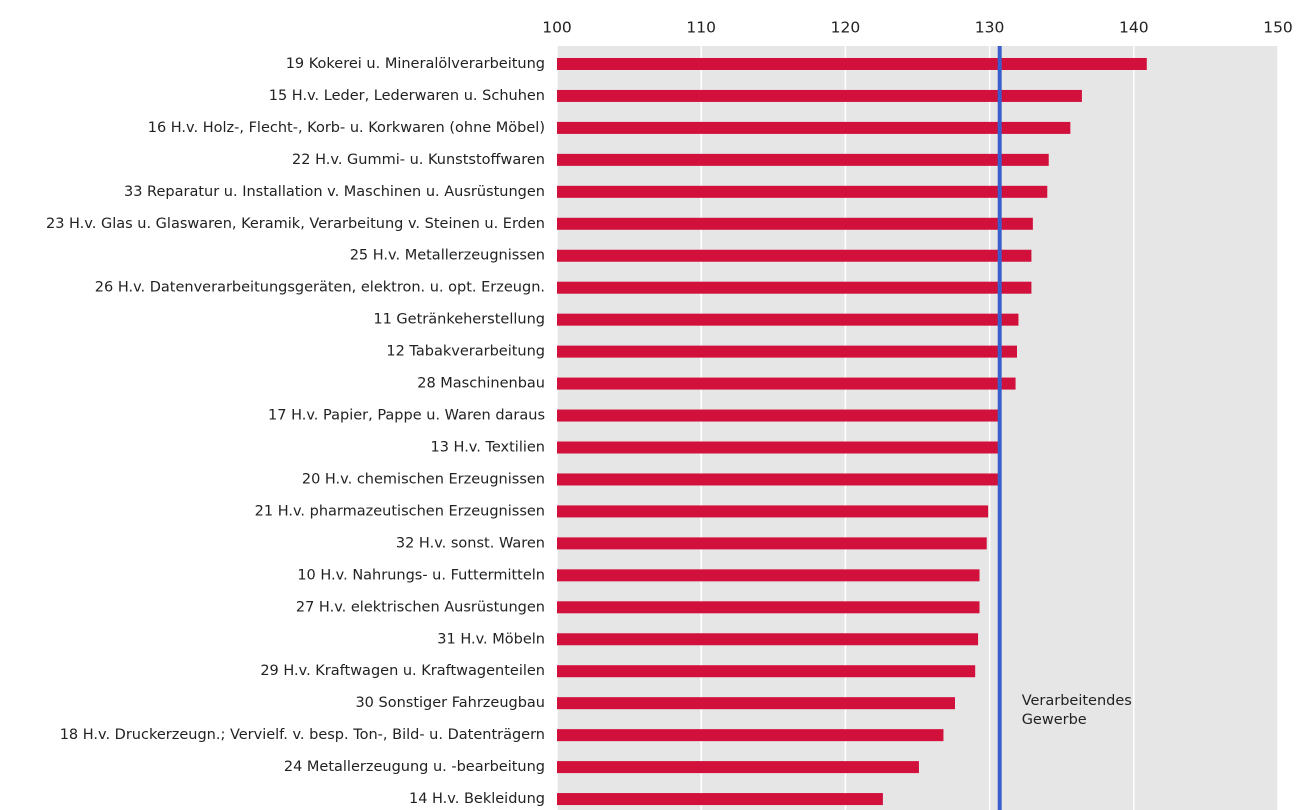 This screenshot has width=1310, height=810. I want to click on y-tick-label: 10 H.v. Nahrungs- u. Futtermitteln, so click(421, 575).